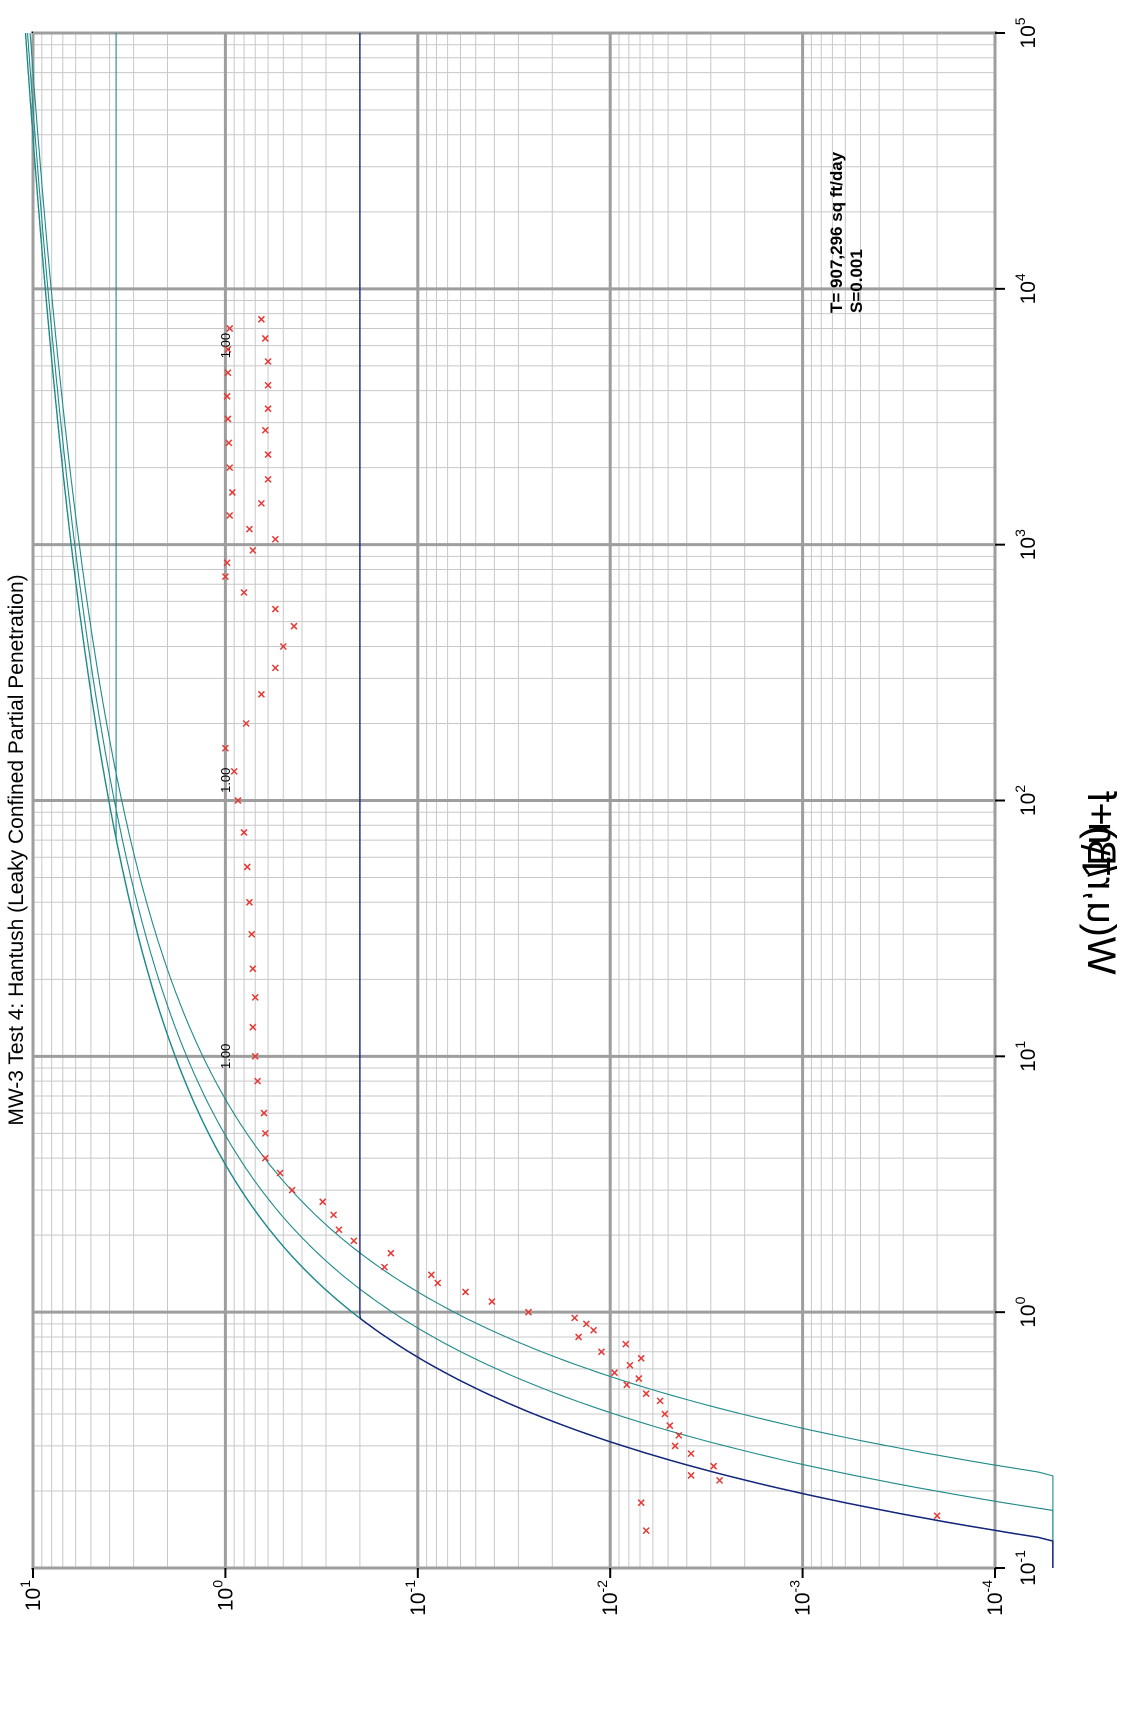 The width and height of the screenshot is (1127, 1733). What do you see at coordinates (801, 1598) in the screenshot?
I see `y-tick-label: 10-3` at bounding box center [801, 1598].